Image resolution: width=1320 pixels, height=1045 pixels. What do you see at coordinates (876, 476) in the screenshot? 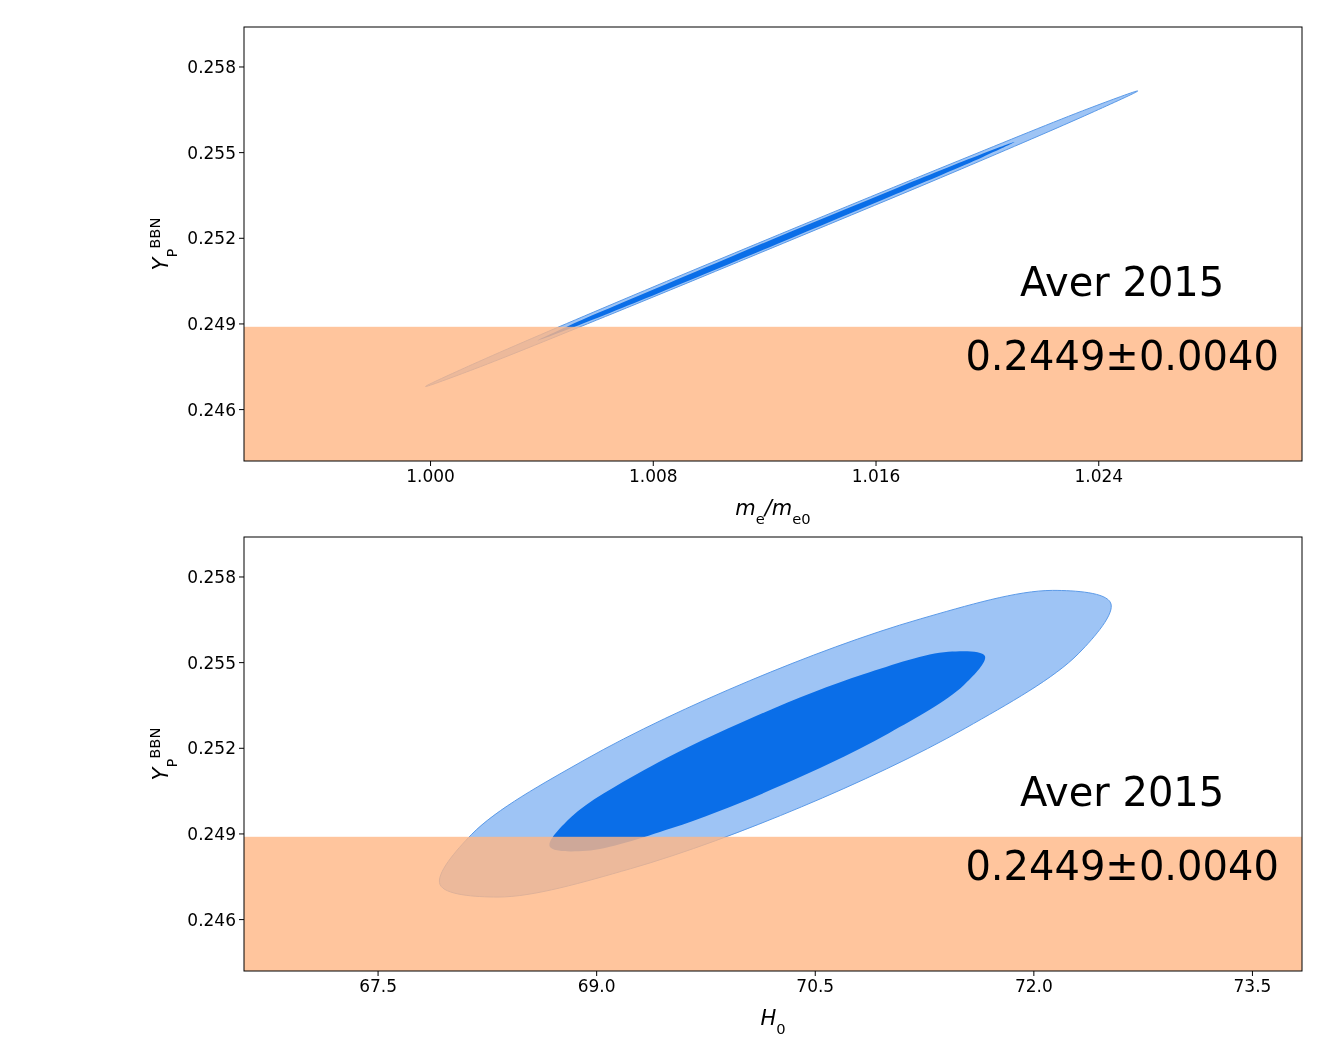
I see `x-tick-label: 1.016` at bounding box center [876, 476].